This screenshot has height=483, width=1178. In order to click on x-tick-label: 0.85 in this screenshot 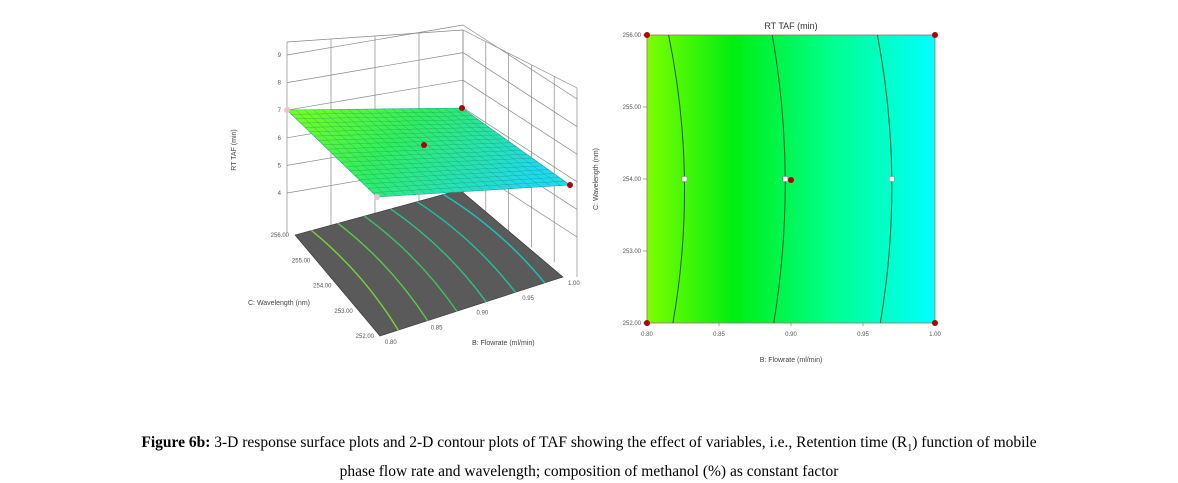, I will do `click(719, 335)`.